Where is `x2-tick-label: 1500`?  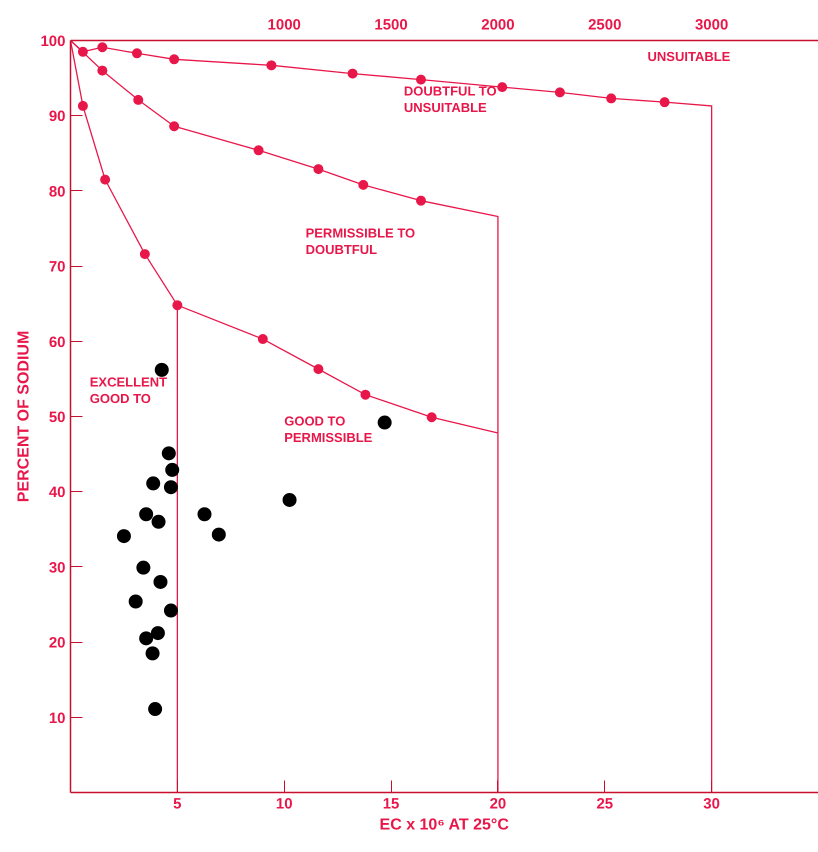
x2-tick-label: 1500 is located at coordinates (391, 25).